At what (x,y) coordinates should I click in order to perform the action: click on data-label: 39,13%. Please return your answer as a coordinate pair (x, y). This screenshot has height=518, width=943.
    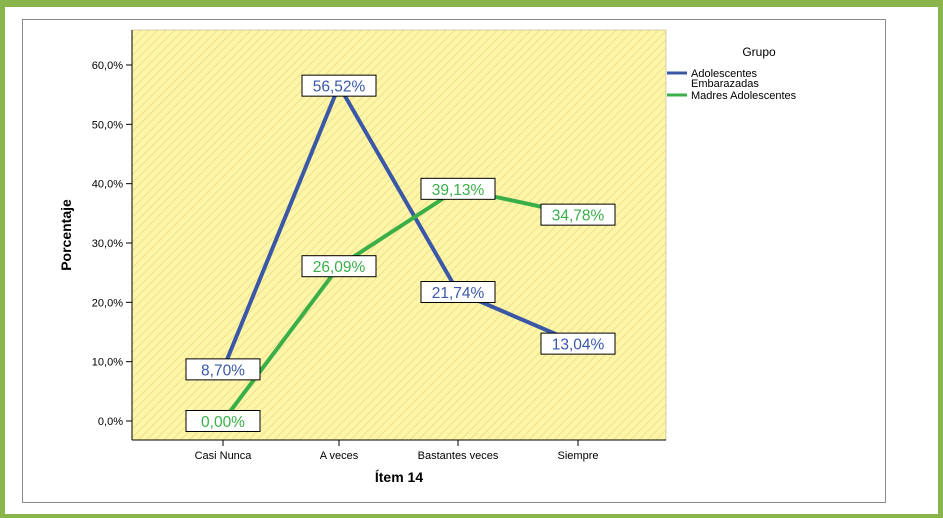
    Looking at the image, I should click on (458, 188).